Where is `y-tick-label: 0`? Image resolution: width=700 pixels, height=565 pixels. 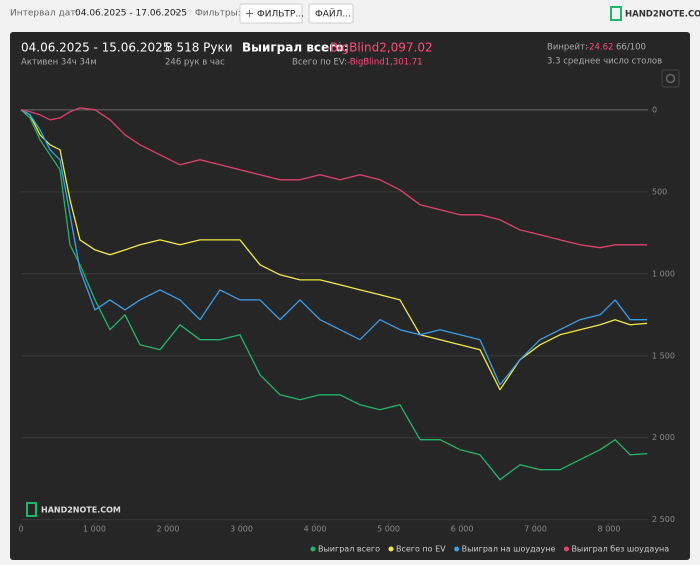 y-tick-label: 0 is located at coordinates (654, 109).